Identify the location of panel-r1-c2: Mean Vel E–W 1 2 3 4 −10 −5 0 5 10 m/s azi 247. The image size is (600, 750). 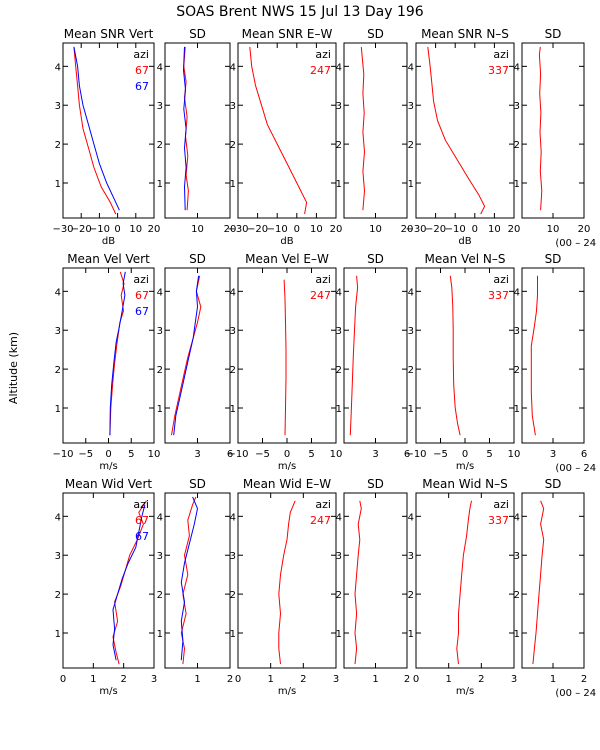
(284, 362).